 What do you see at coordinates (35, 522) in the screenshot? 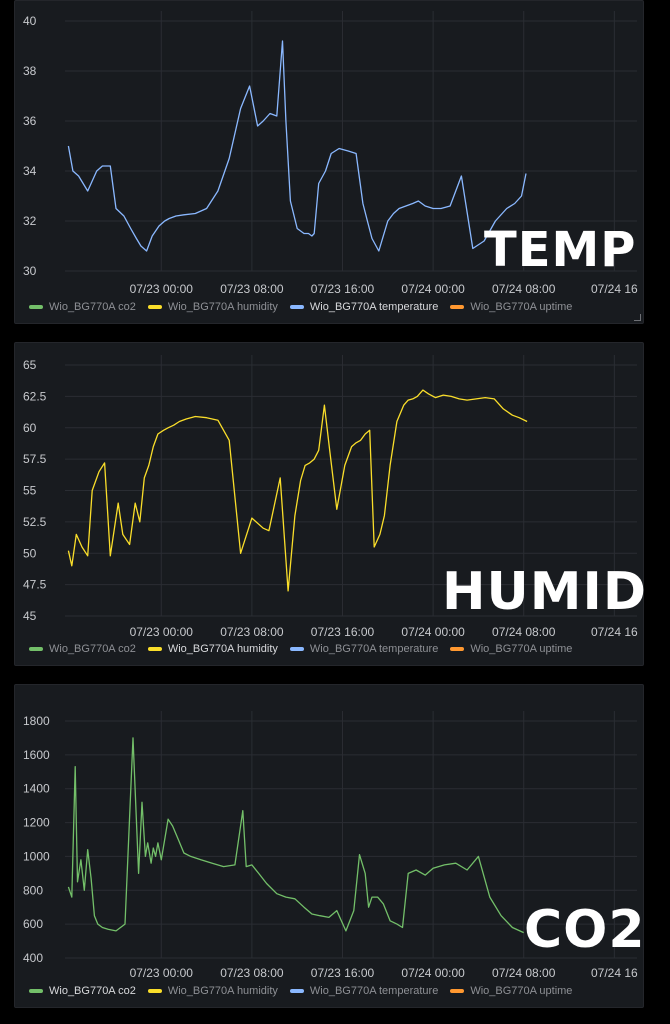
I see `y-tick-label: 52.5` at bounding box center [35, 522].